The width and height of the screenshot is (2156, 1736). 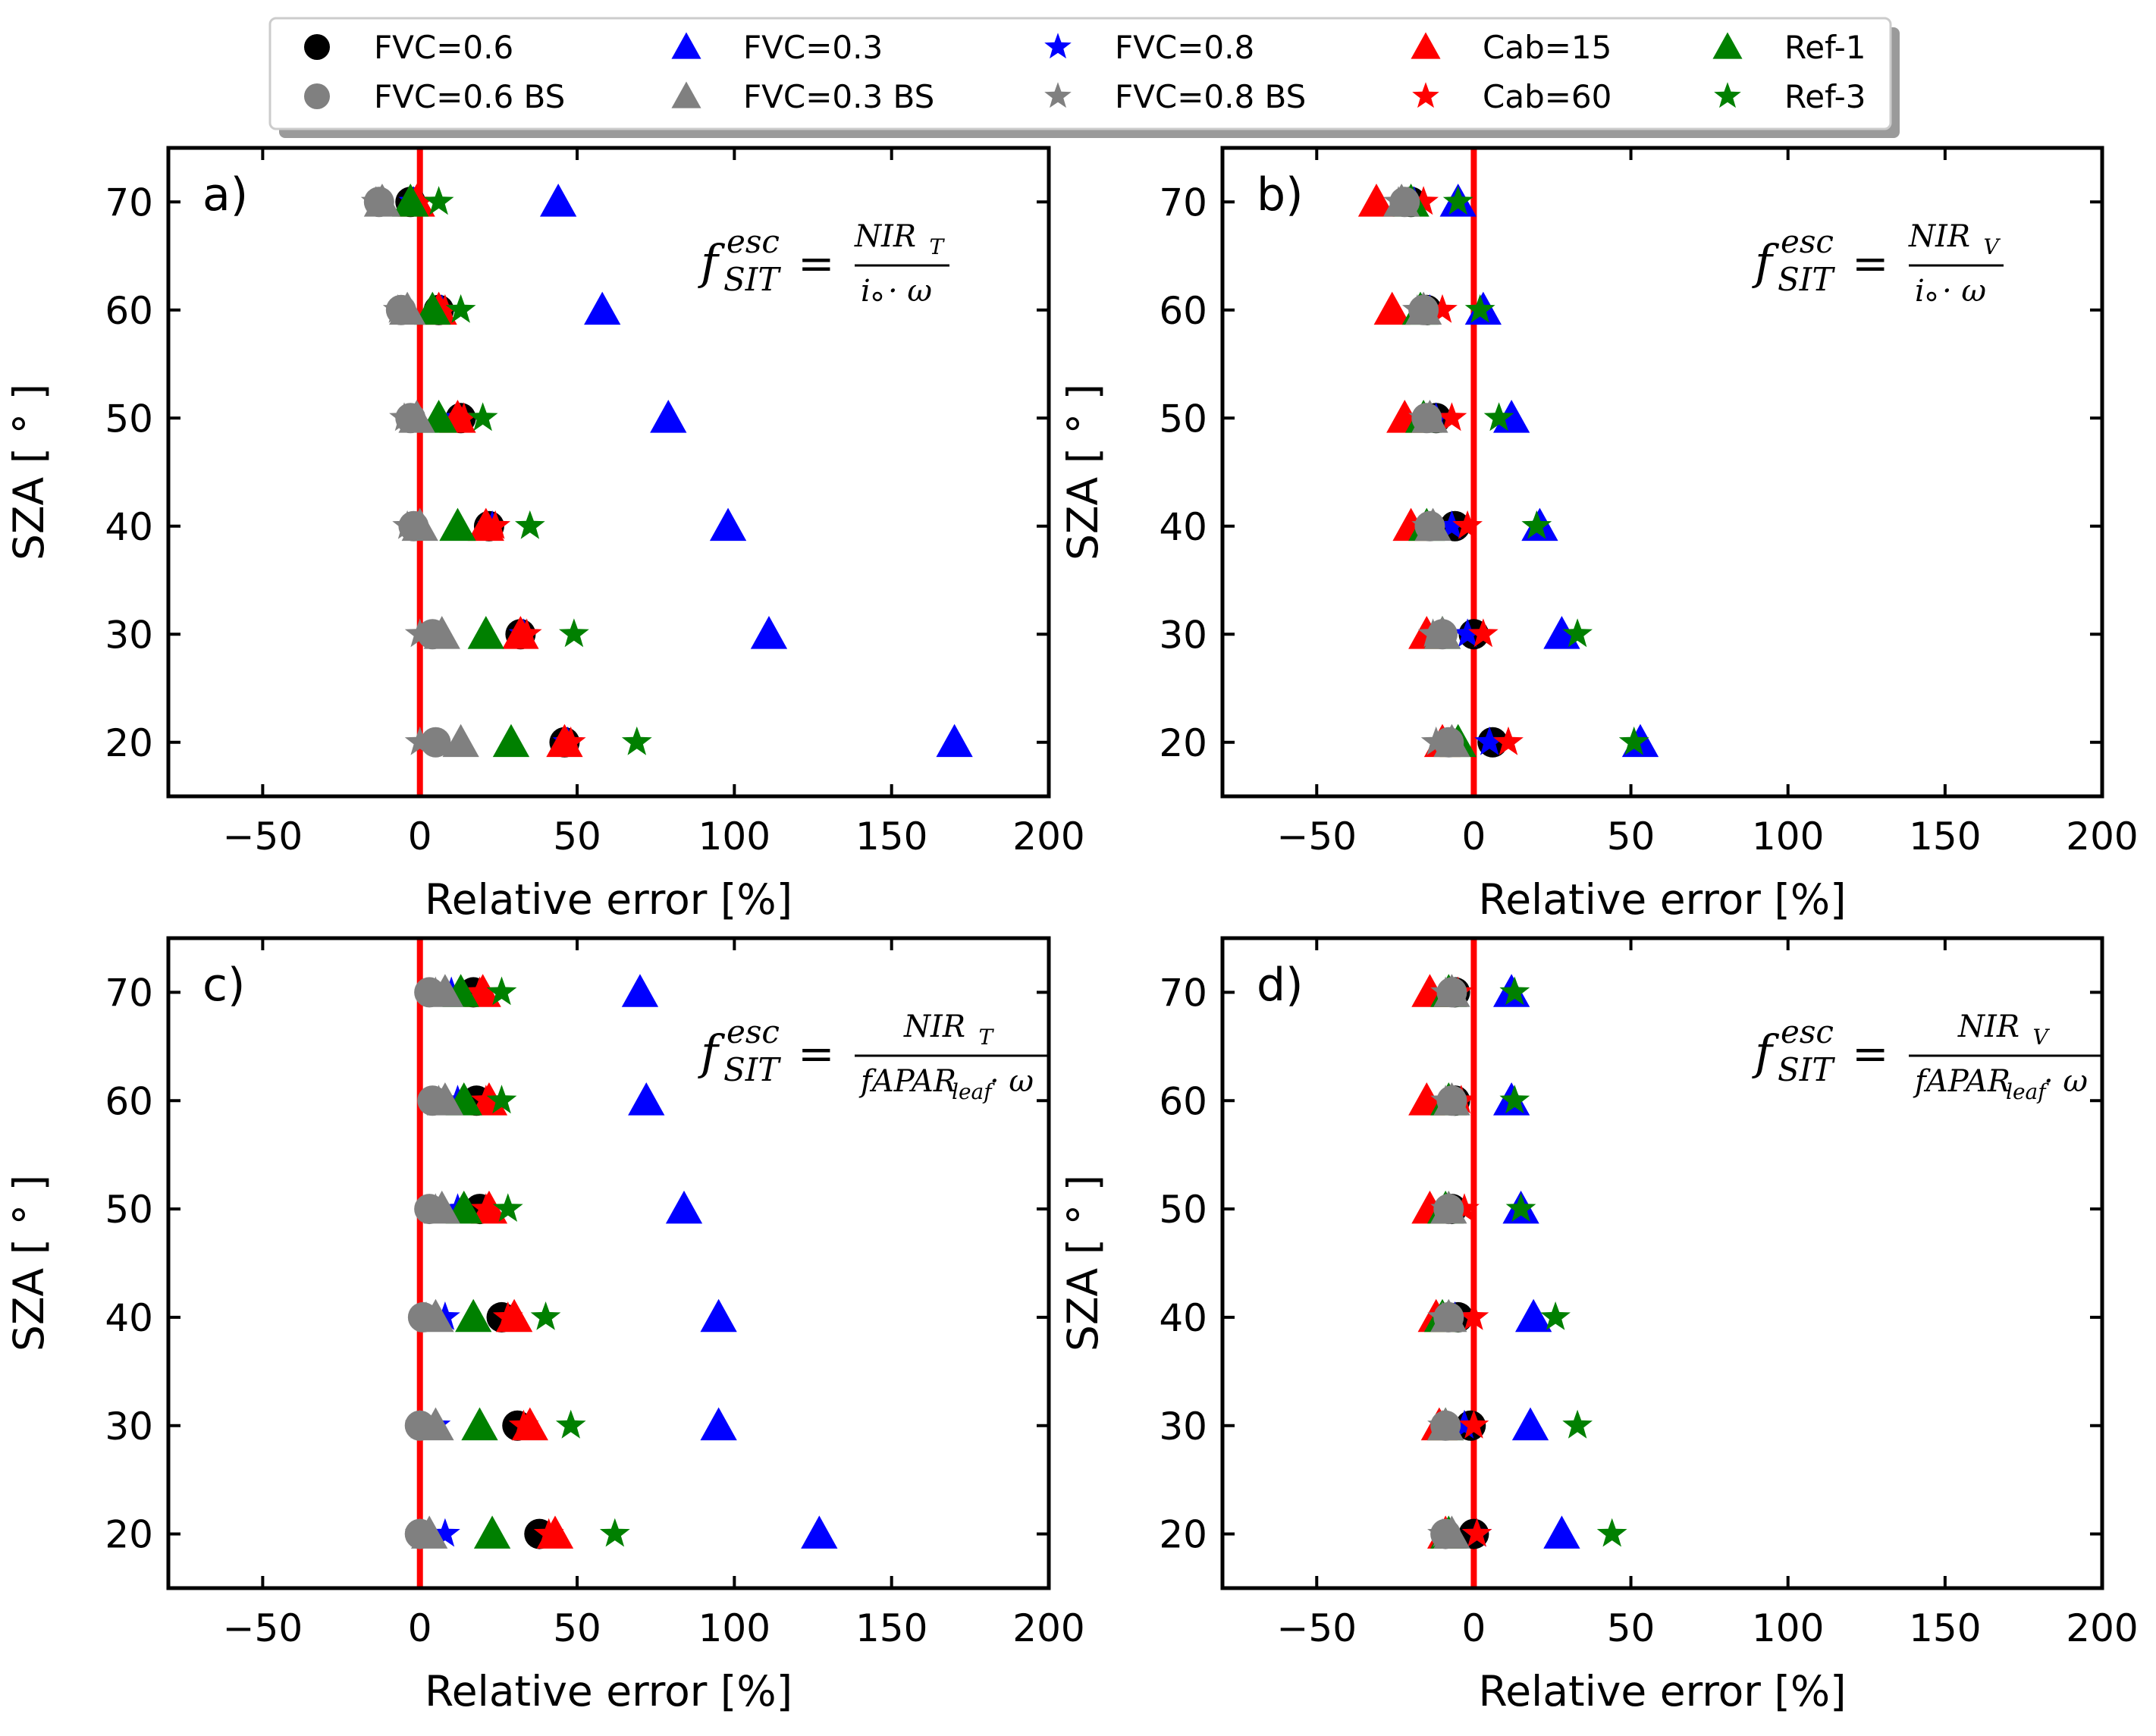 What do you see at coordinates (317, 96) in the screenshot?
I see `legend-marker-fvc-0-6-bs` at bounding box center [317, 96].